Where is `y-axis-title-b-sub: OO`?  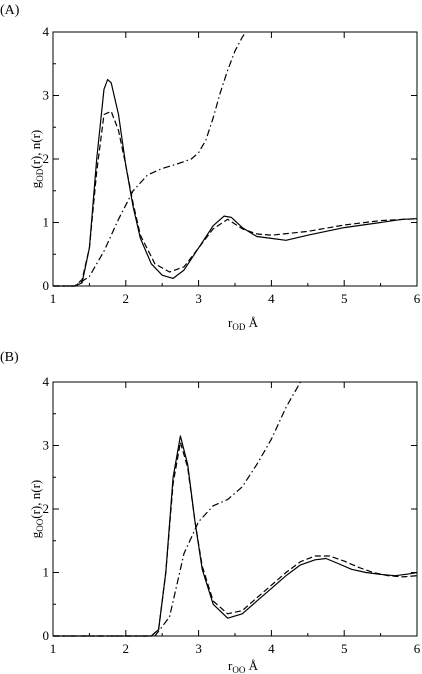
y-axis-title-b-sub: OO is located at coordinates (40, 524).